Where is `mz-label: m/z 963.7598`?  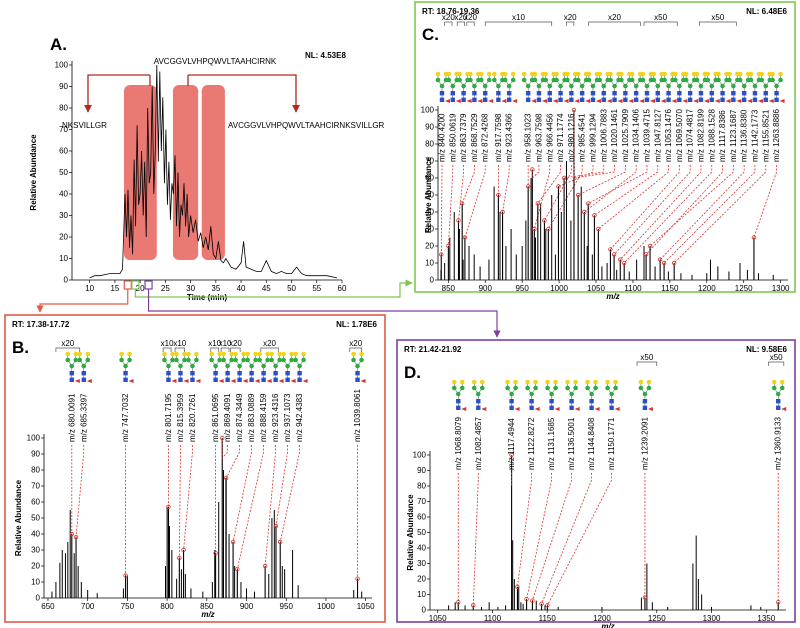 mz-label: m/z 963.7598 is located at coordinates (538, 137).